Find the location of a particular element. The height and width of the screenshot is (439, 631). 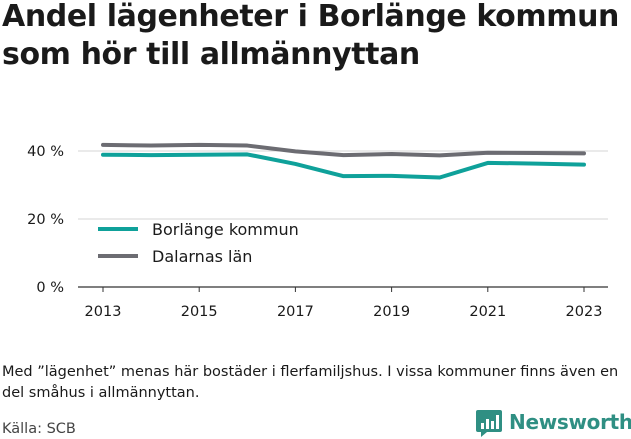

y-tick-label: 40 % is located at coordinates (45, 152).